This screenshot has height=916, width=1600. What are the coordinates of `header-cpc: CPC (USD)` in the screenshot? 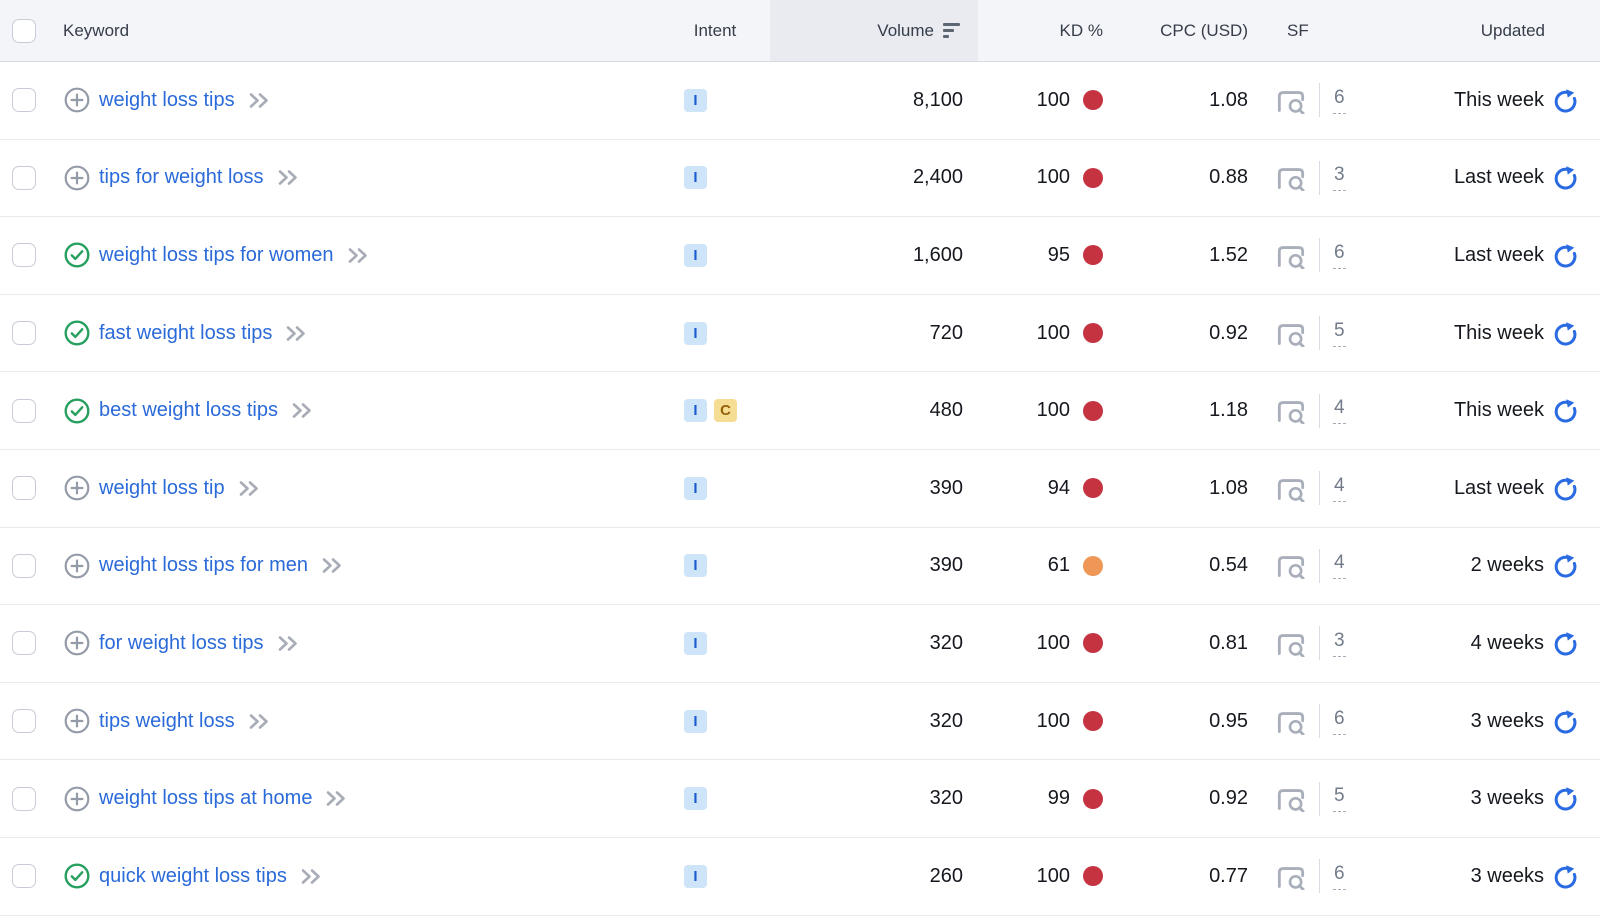 It's located at (1179, 30).